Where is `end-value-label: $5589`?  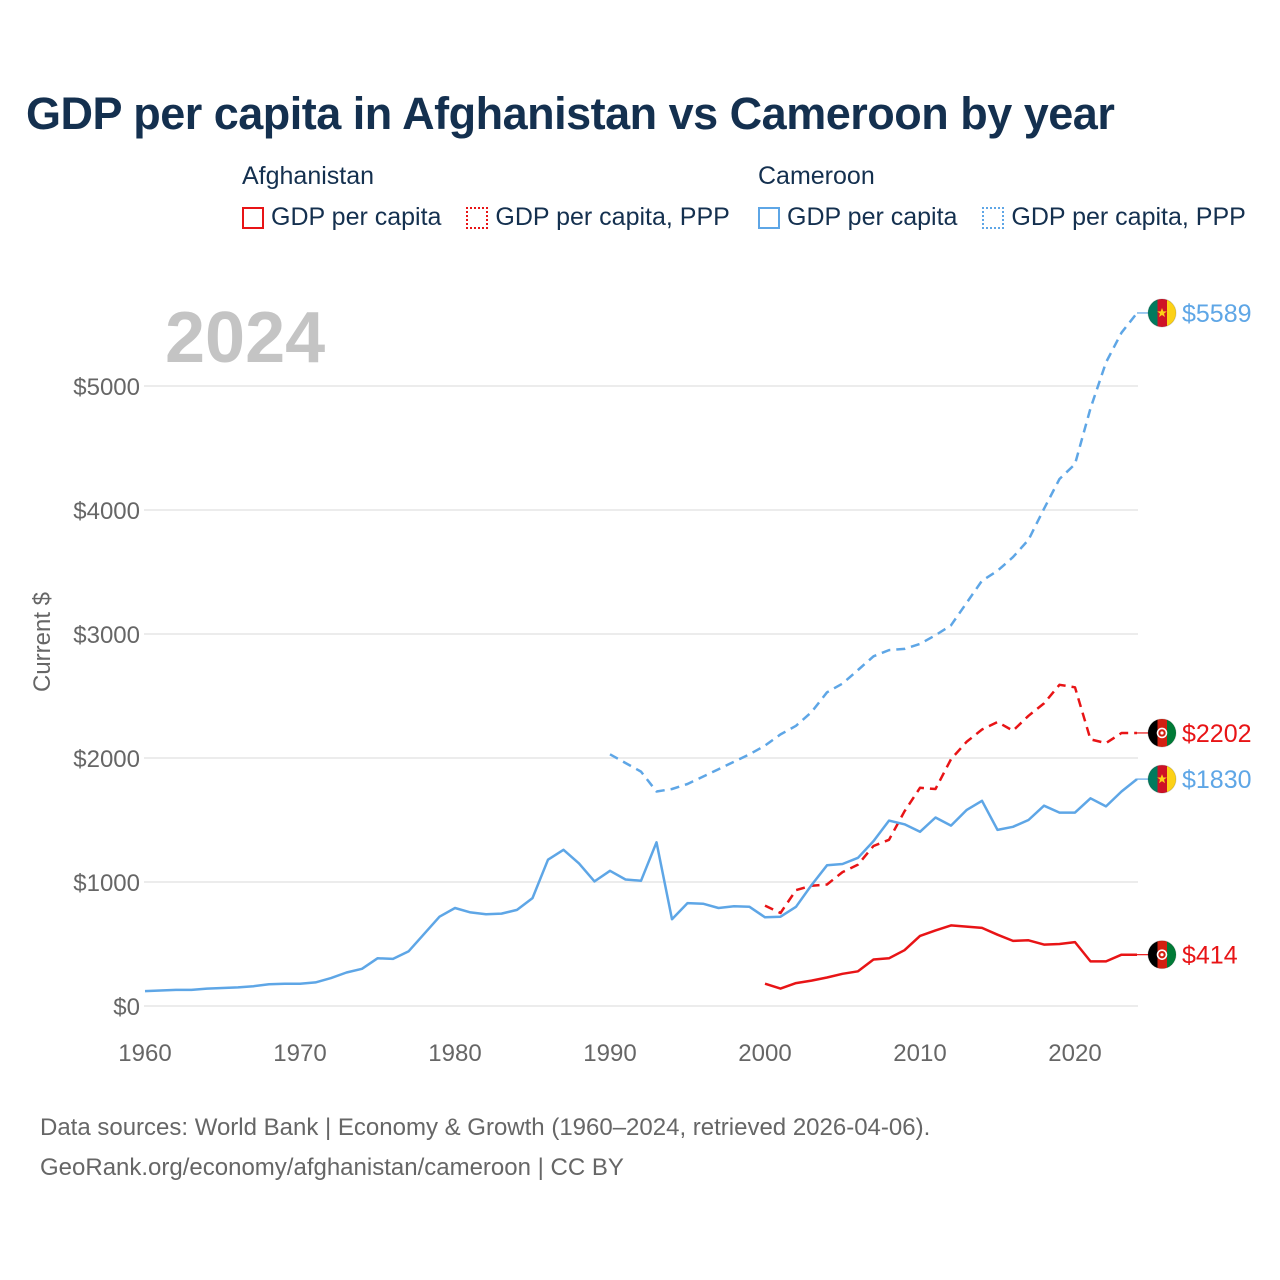
end-value-label: $5589 is located at coordinates (1217, 314).